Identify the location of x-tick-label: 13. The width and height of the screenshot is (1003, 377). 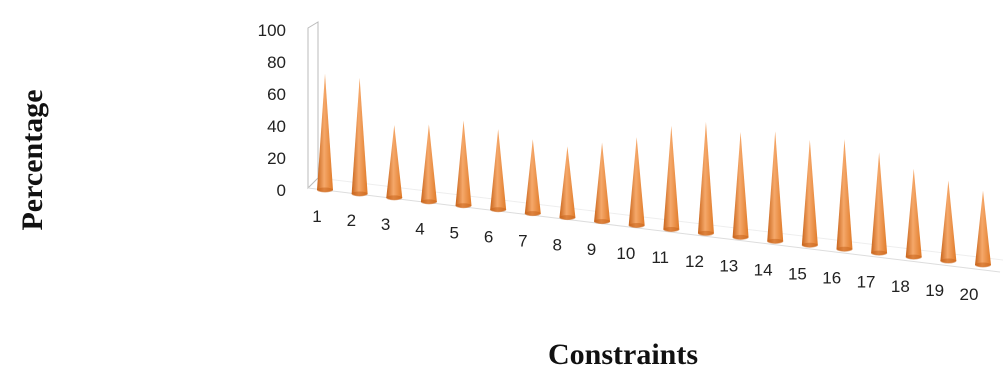
(728, 265).